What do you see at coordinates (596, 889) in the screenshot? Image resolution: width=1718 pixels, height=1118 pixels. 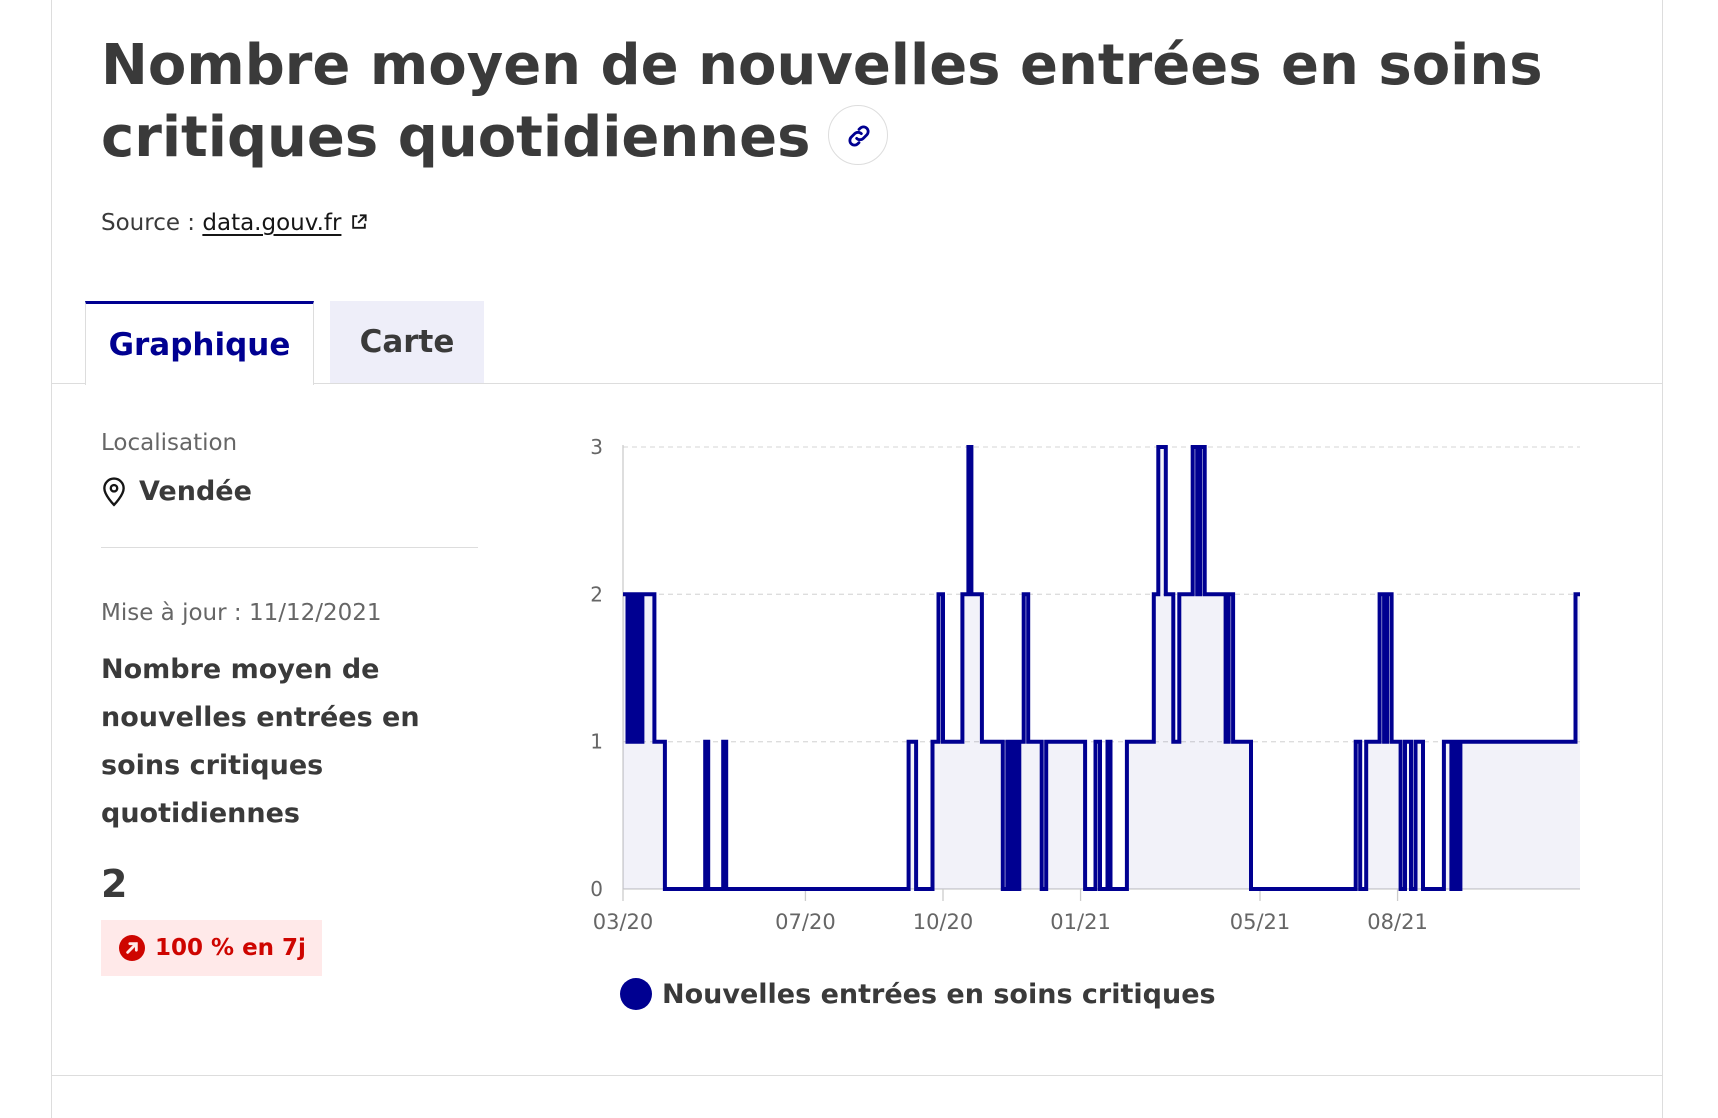 I see `y-tick-label: 0` at bounding box center [596, 889].